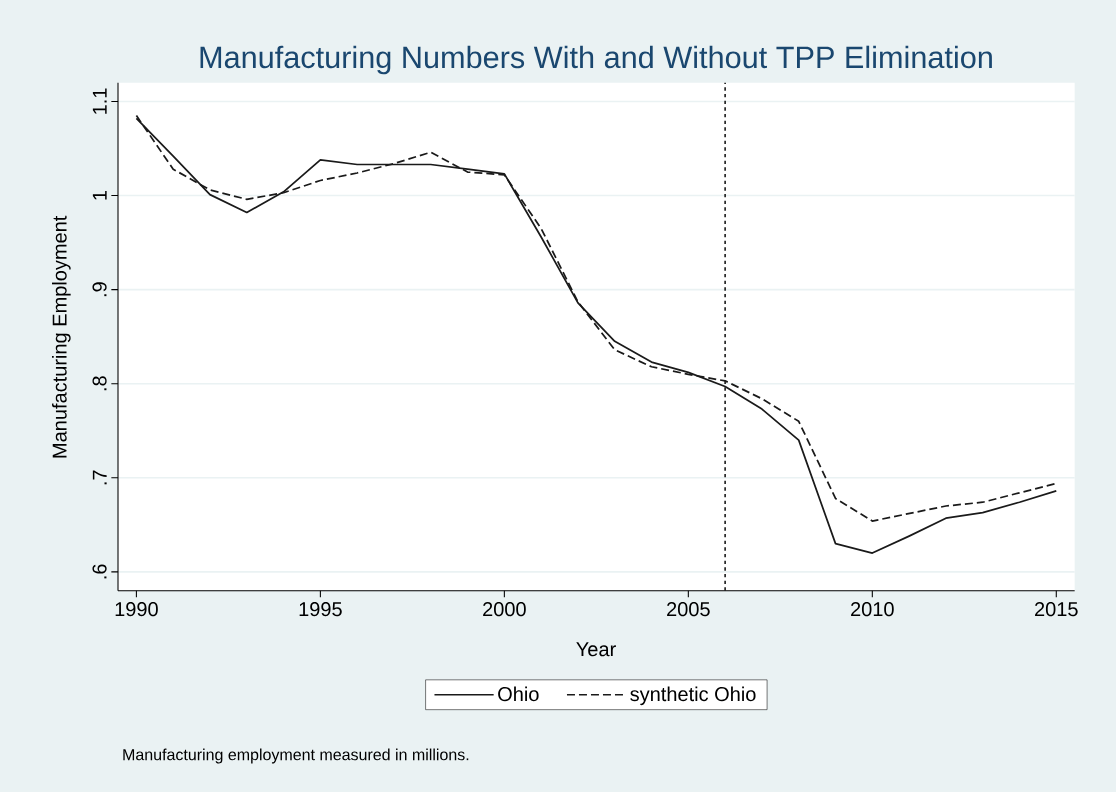 This screenshot has width=1116, height=792. Describe the element at coordinates (136, 609) in the screenshot. I see `x-tick-label: 1990` at that location.